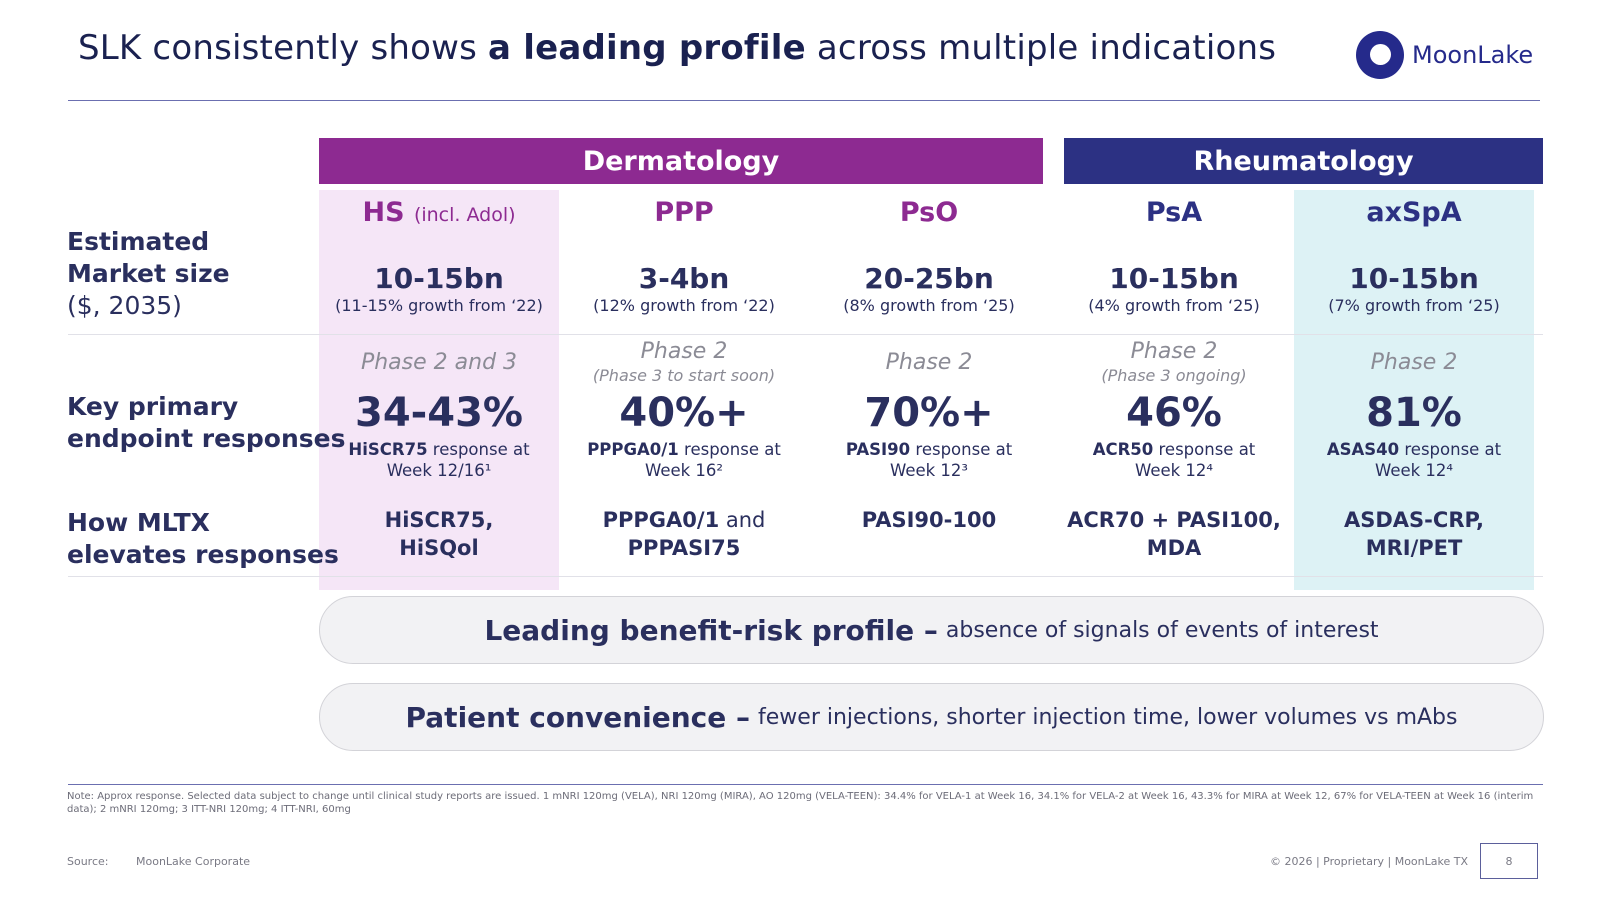 This screenshot has height=900, width=1600. I want to click on response-description: PASI90 response at Week 12³, so click(929, 460).